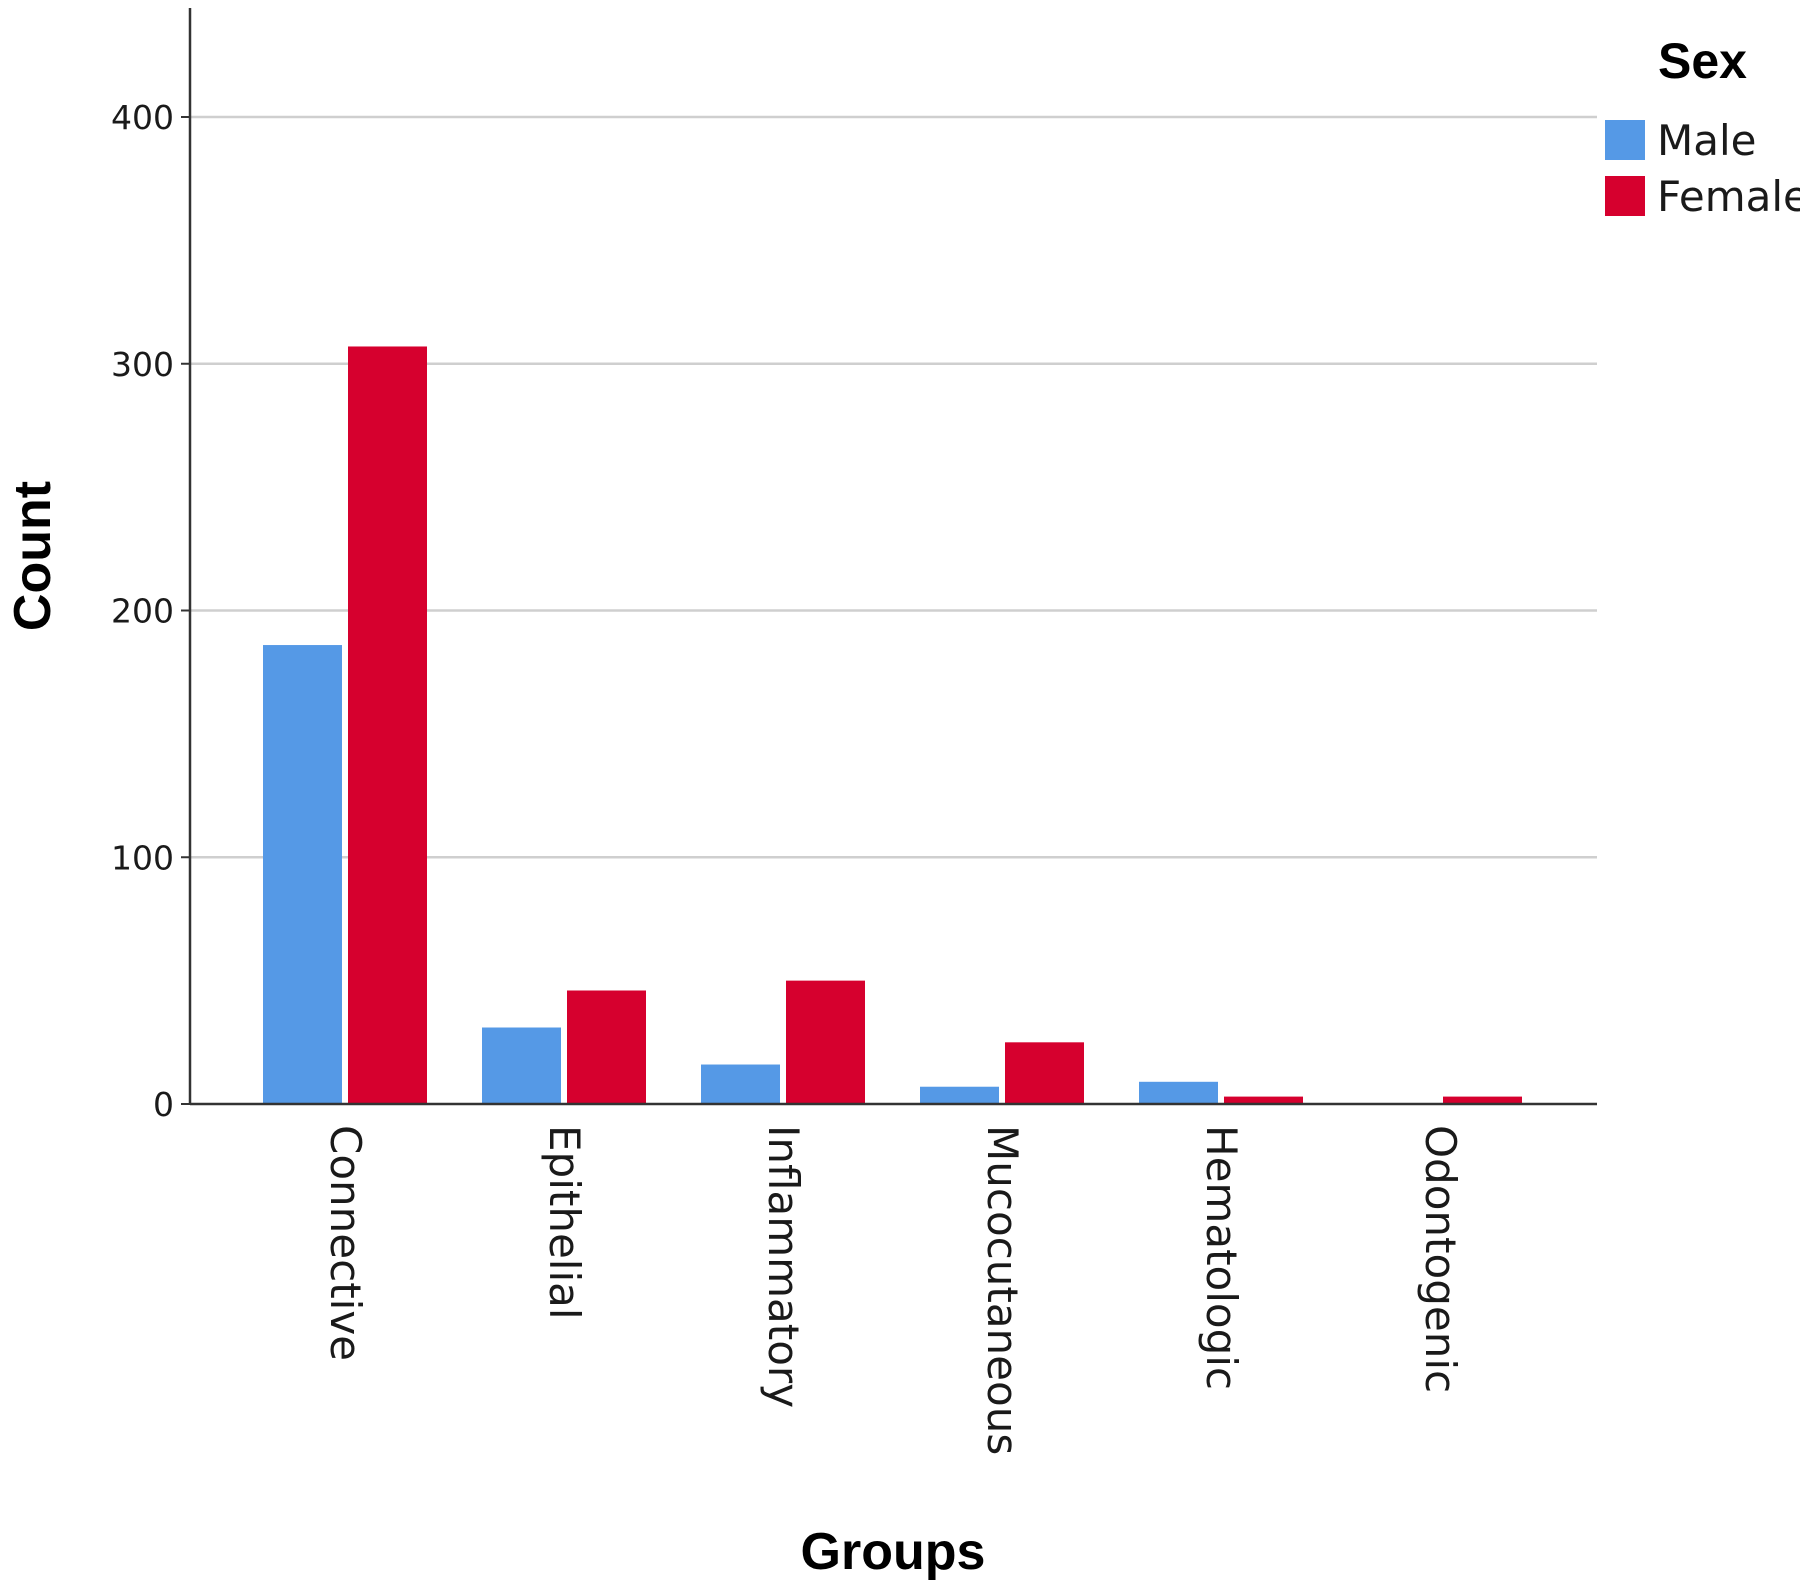 Image resolution: width=1800 pixels, height=1582 pixels. What do you see at coordinates (893, 1552) in the screenshot?
I see `x-axis-title: Groups` at bounding box center [893, 1552].